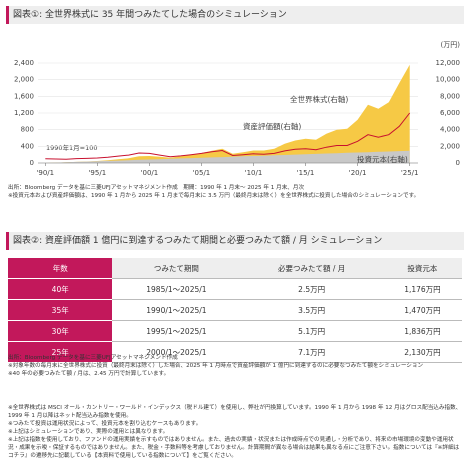 The image size is (470, 470). I want to click on y-tick-label: 800, so click(27, 130).